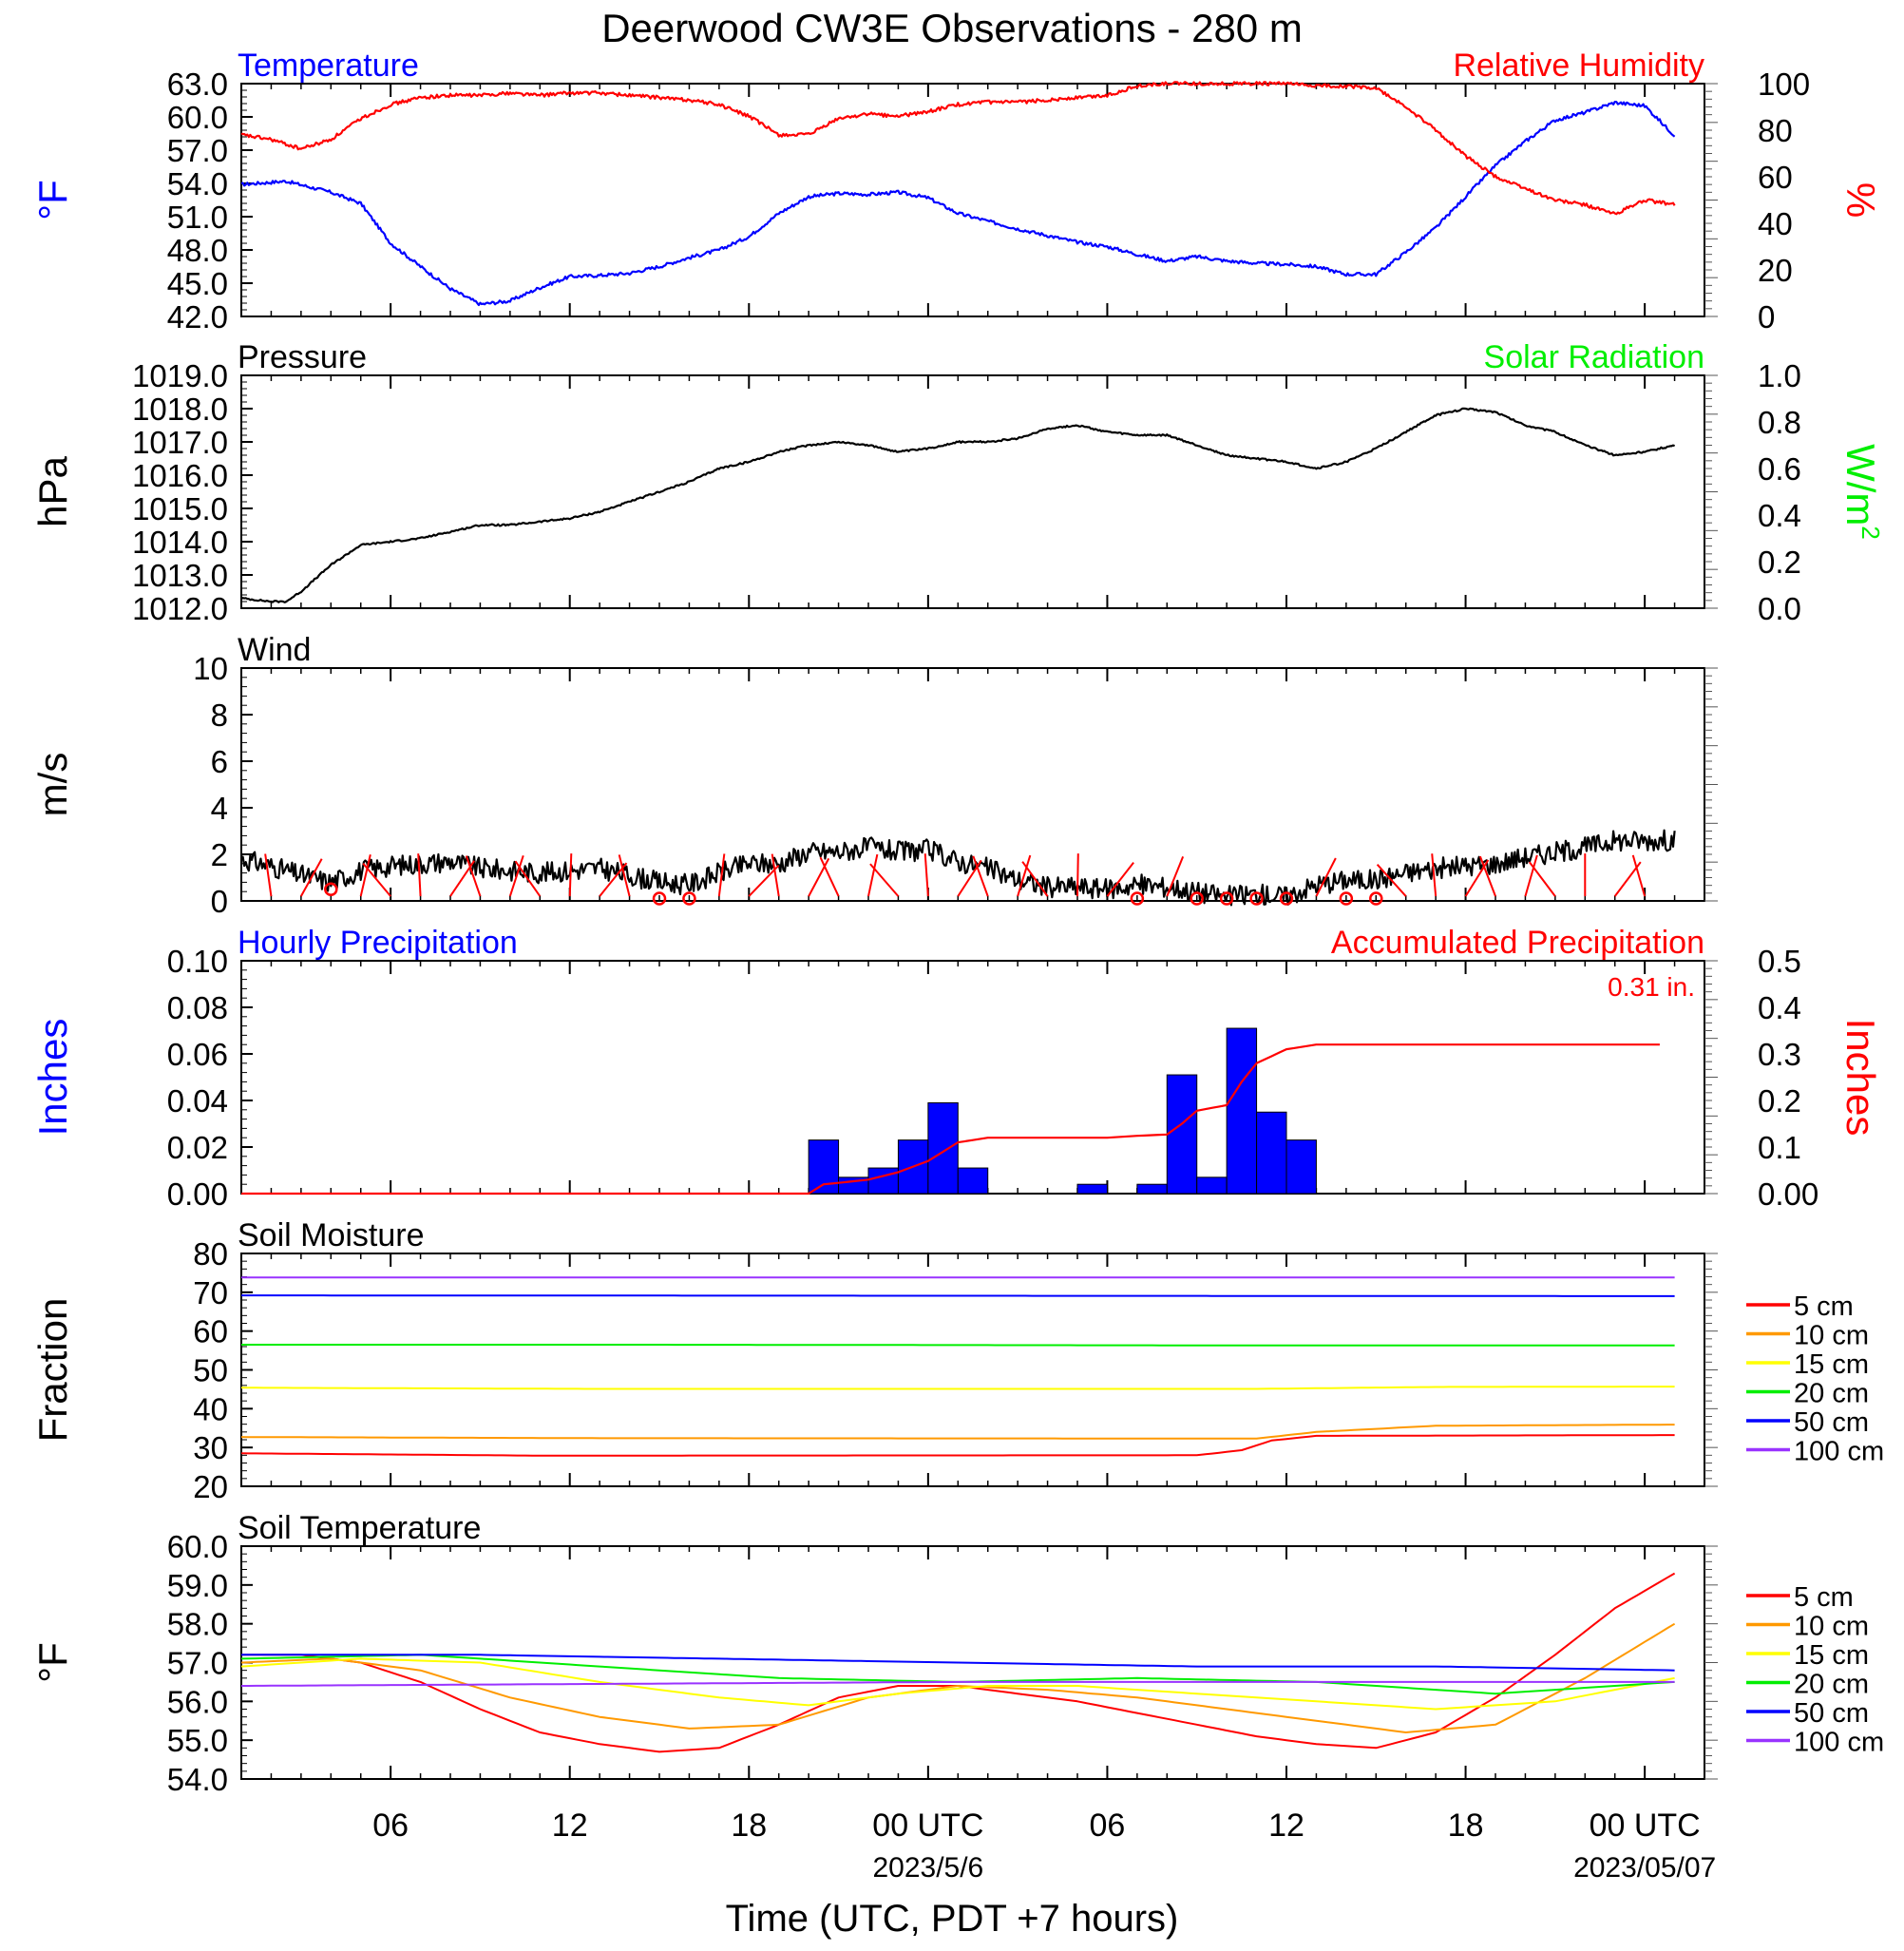  Describe the element at coordinates (378, 943) in the screenshot. I see `panel-title-left: Hourly Precipitation` at that location.